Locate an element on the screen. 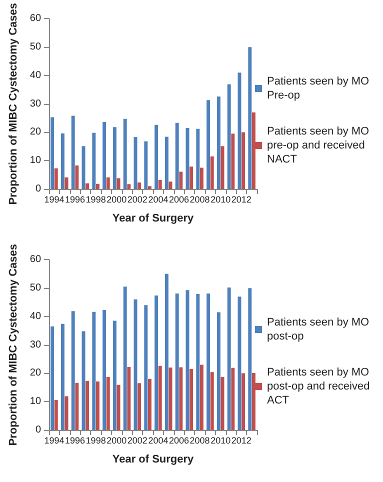 Image resolution: width=383 pixels, height=482 pixels. legend-label: Patients seen by MO Pre-op is located at coordinates (319, 89).